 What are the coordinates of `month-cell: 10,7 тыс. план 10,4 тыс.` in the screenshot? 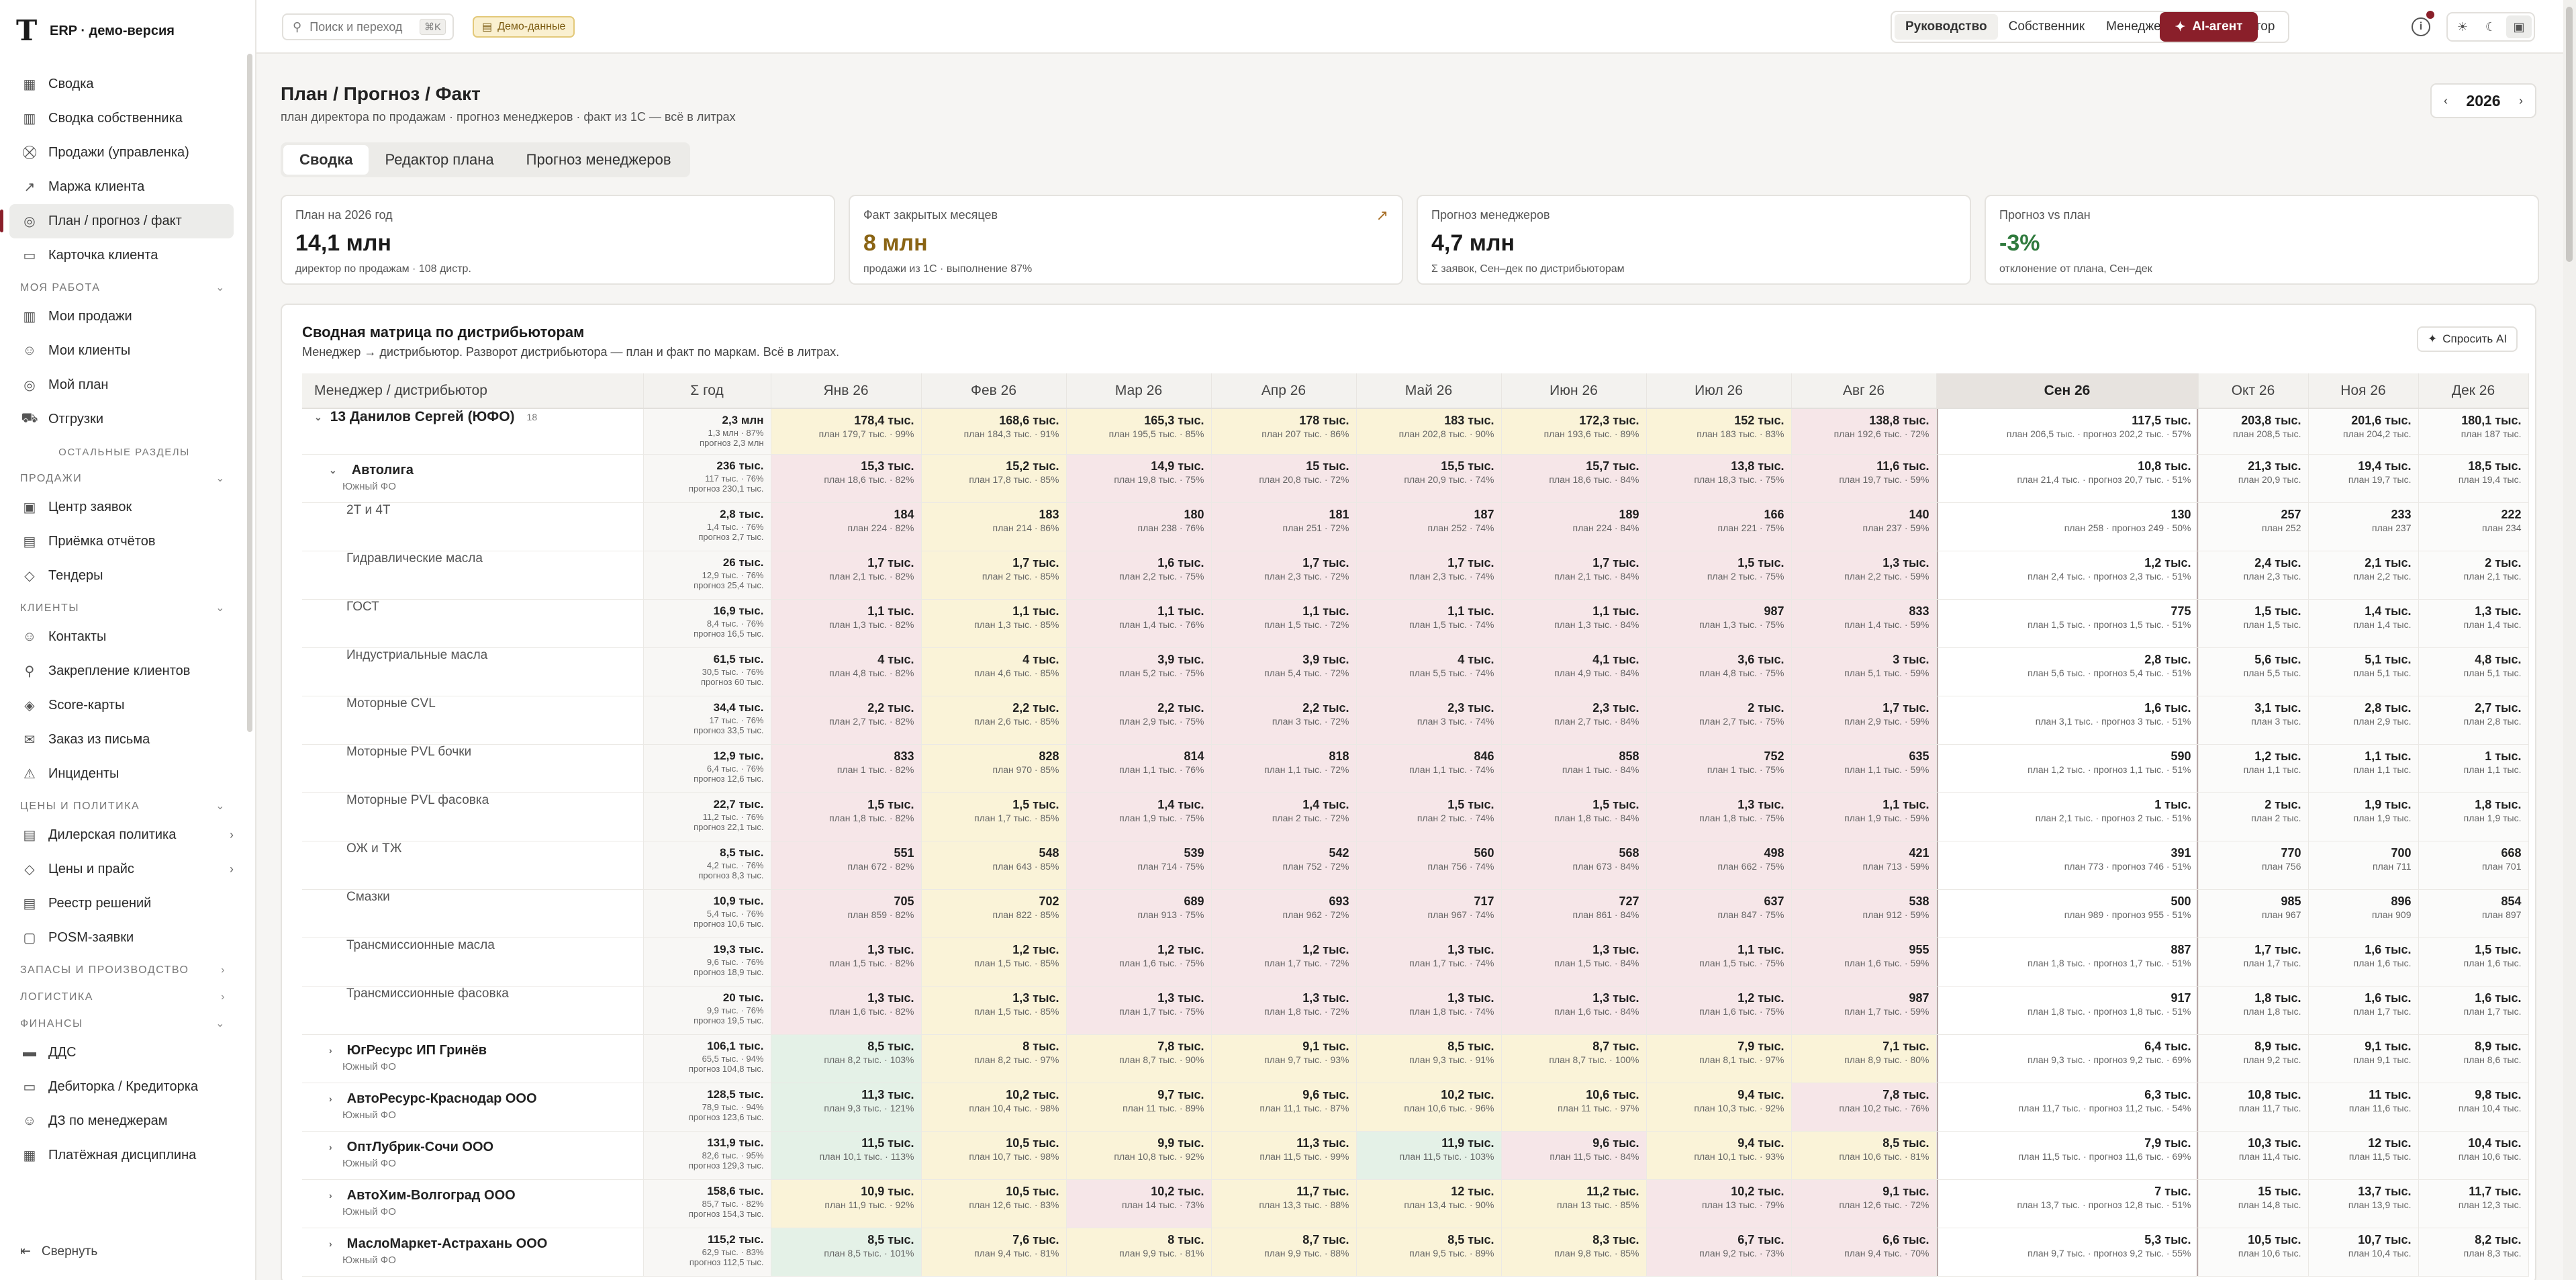 It's located at (2363, 1252).